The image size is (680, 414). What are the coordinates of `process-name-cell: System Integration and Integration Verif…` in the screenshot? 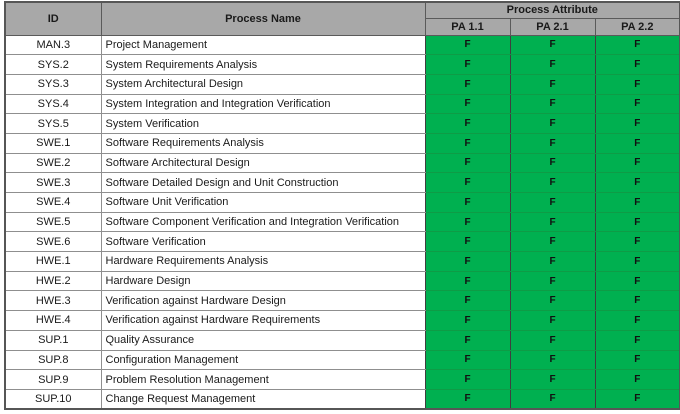 It's located at (263, 104).